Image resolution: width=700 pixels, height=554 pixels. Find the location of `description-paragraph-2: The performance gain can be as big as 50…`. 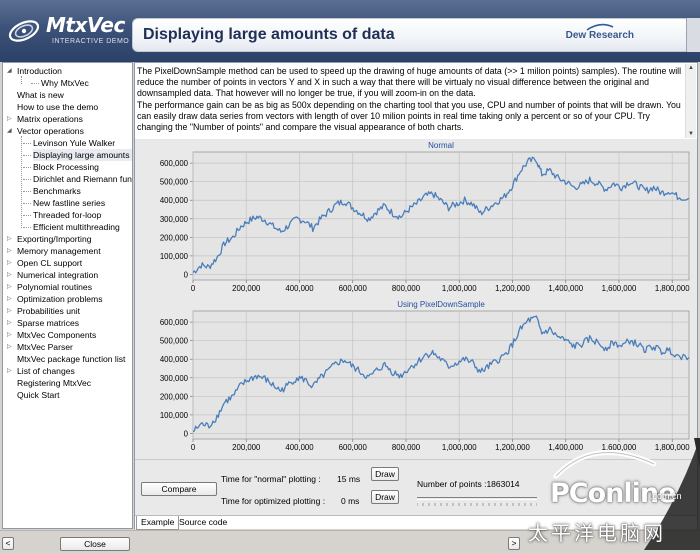

description-paragraph-2: The performance gain can be as big as 50… is located at coordinates (409, 116).